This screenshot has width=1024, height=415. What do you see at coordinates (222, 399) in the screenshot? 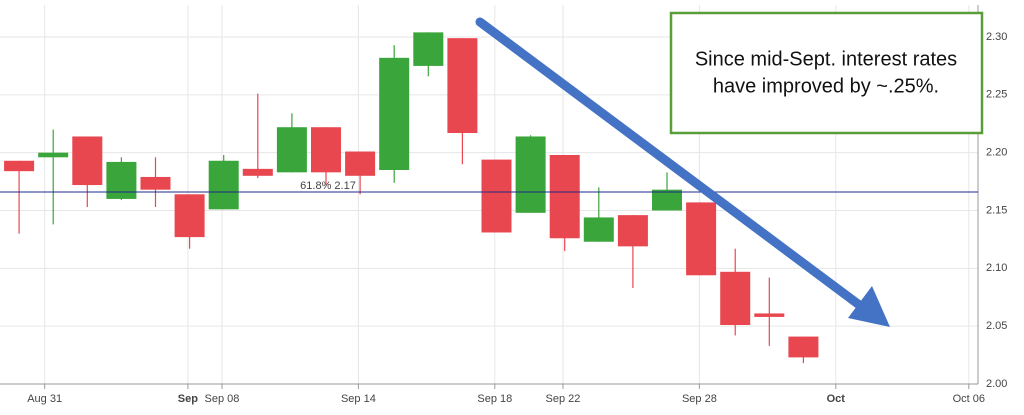
I see `x-tick-label: Sep 08` at bounding box center [222, 399].